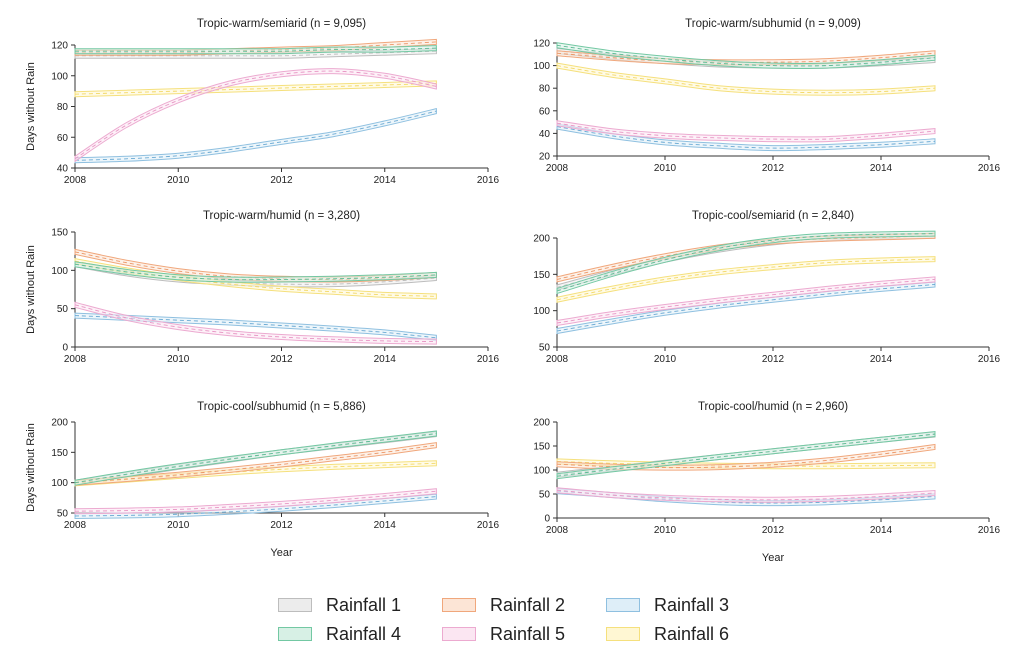 The width and height of the screenshot is (1024, 662). What do you see at coordinates (773, 407) in the screenshot?
I see `panel-6-title: Tropic-cool/humid (n = 2,960)` at bounding box center [773, 407].